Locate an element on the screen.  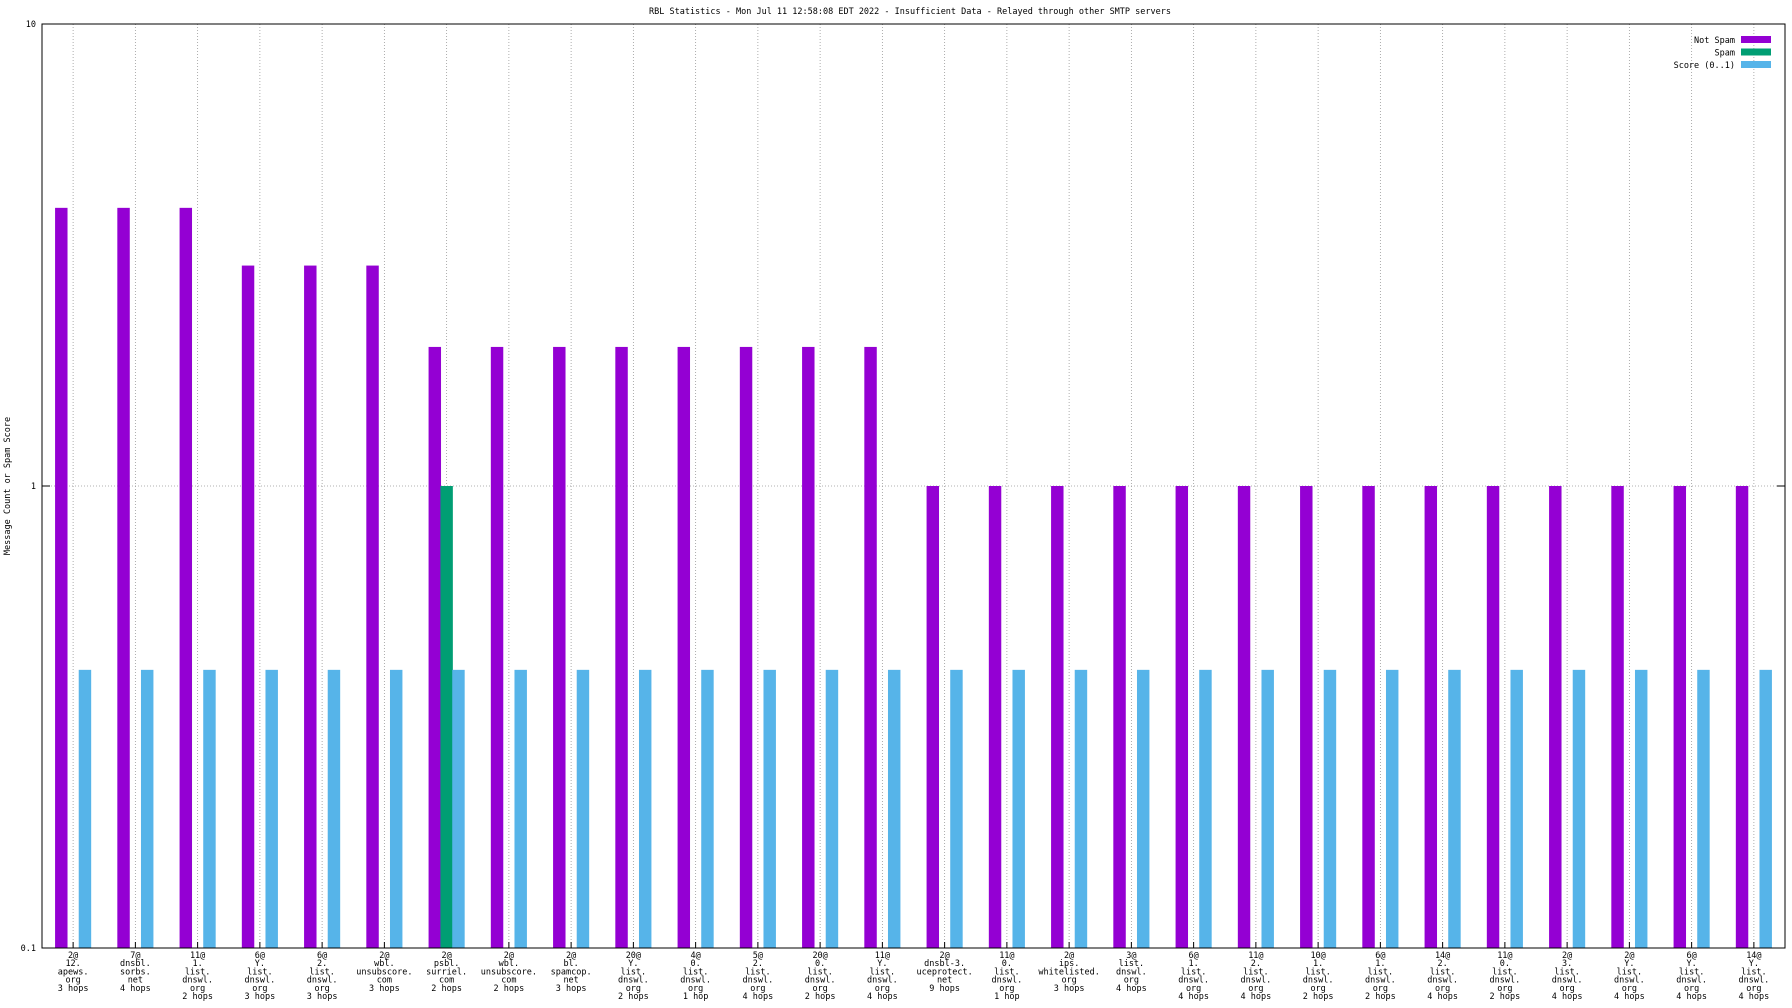
x-tick-label: 20@ Y. list. dnswl. org 2 hops is located at coordinates (633, 976).